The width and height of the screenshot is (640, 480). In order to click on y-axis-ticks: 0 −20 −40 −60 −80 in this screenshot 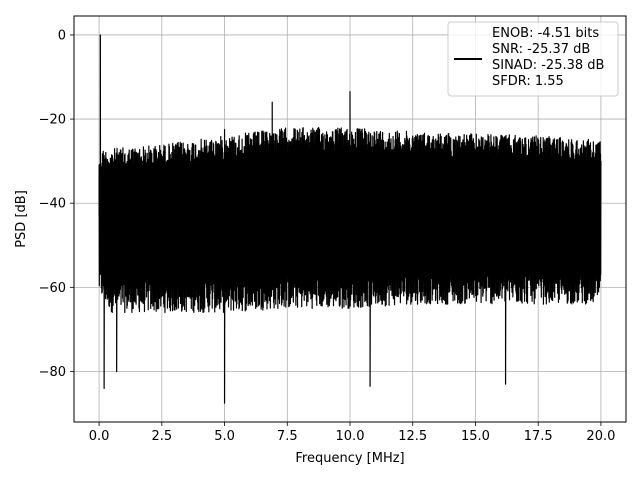, I will do `click(56, 204)`.